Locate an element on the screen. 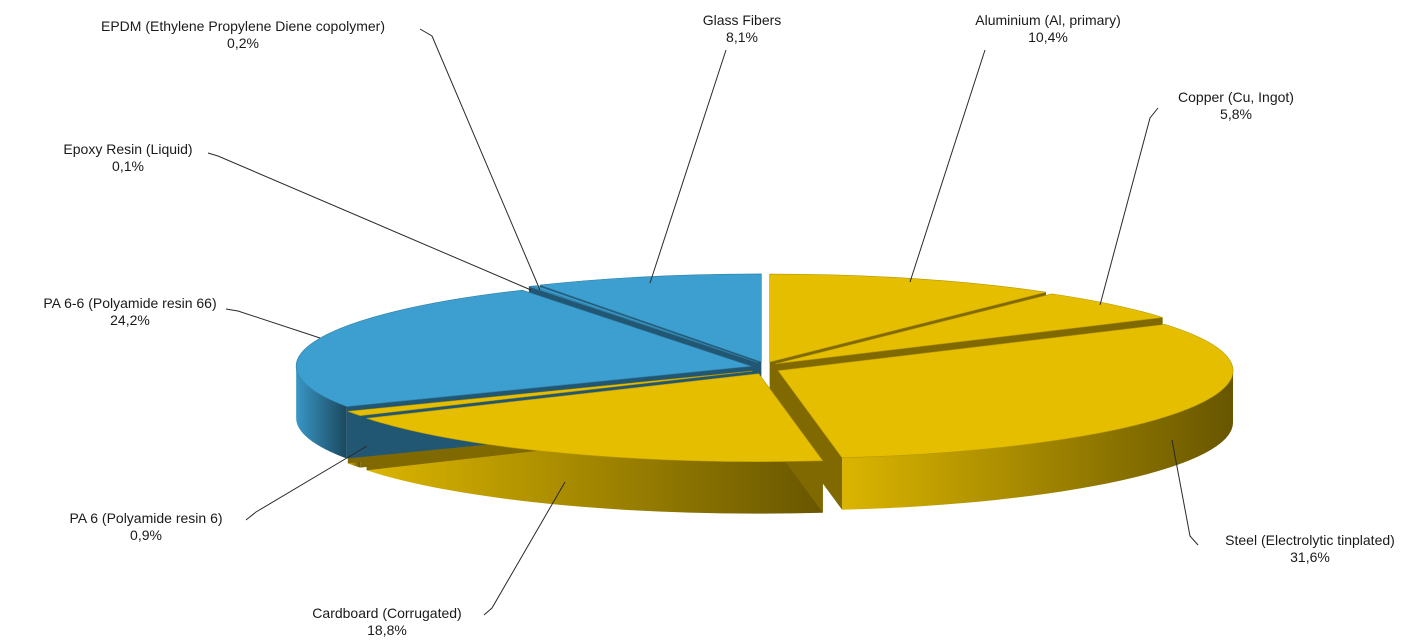 This screenshot has width=1423, height=642. slice-name-label-1: Copper (Cu, Ingot) is located at coordinates (1236, 97).